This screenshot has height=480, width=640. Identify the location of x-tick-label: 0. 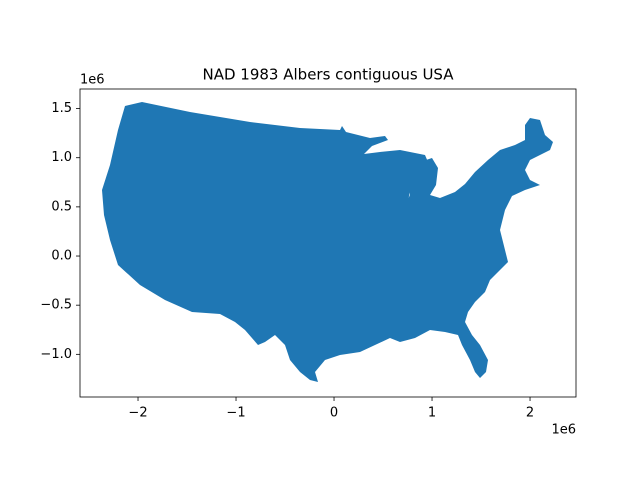
(334, 413).